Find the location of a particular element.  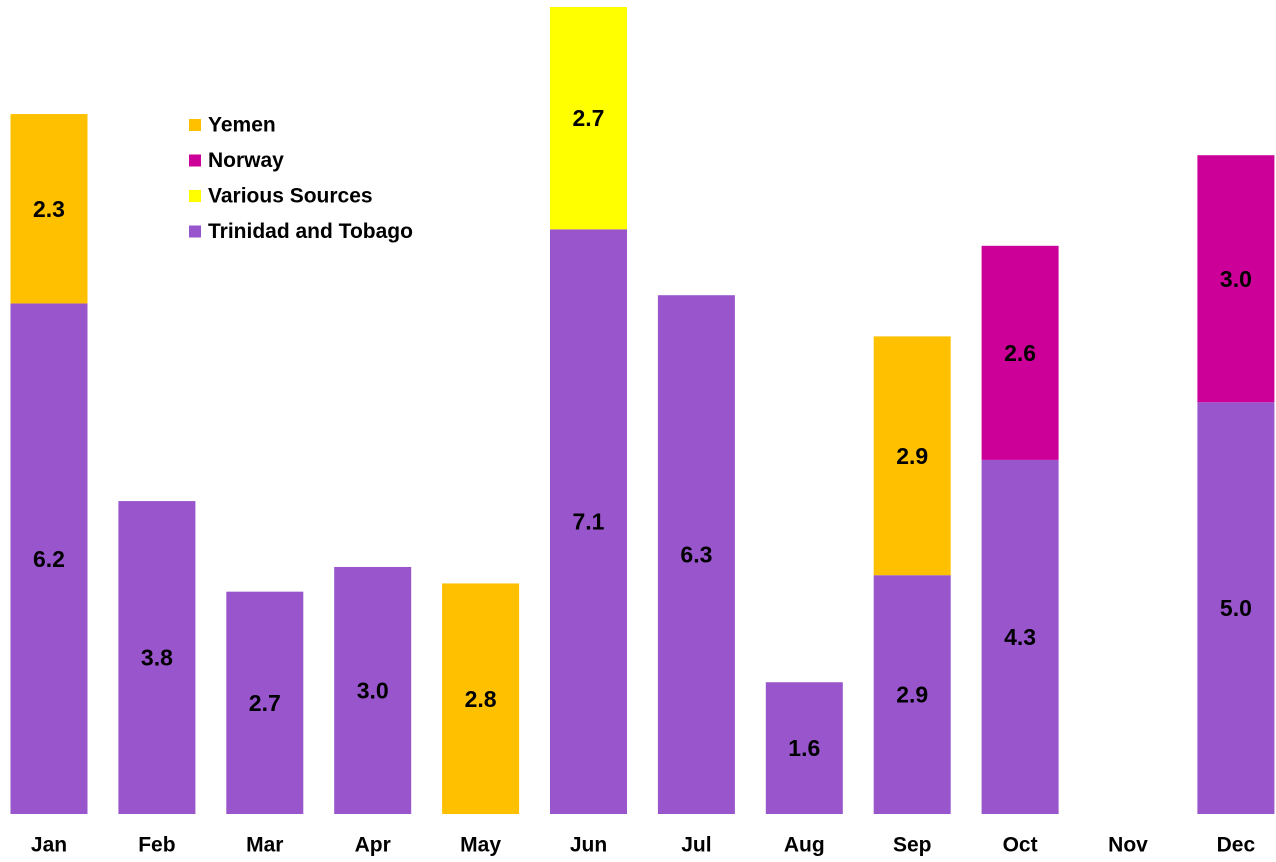

value-label: 5.0 is located at coordinates (1236, 608).